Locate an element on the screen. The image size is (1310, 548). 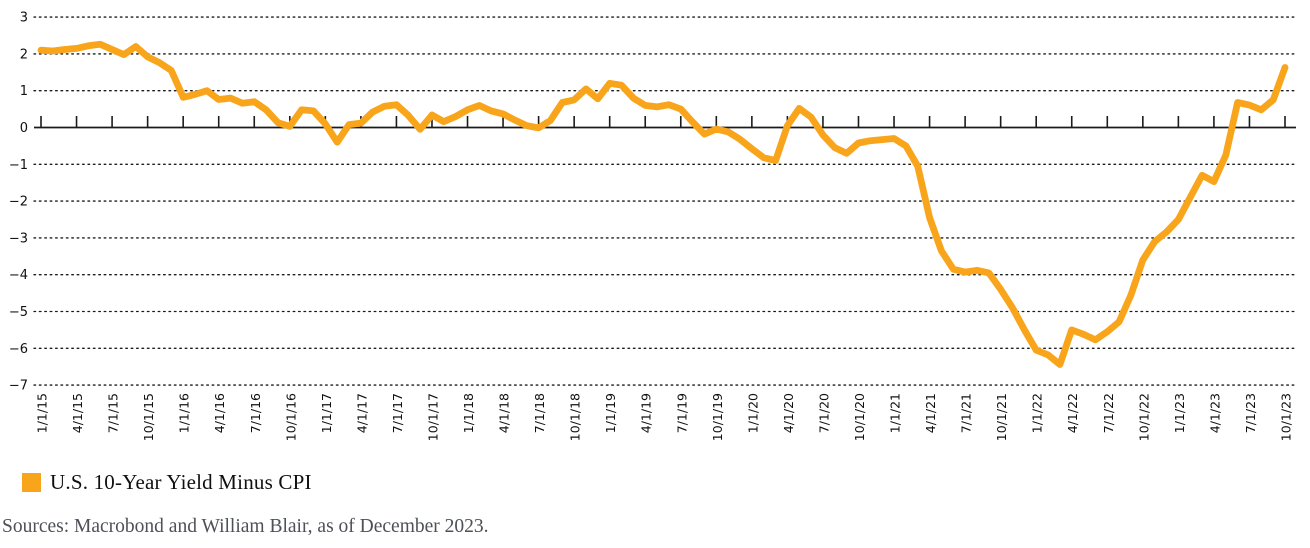
legend: U.S. 10-Year Yield Minus CPI is located at coordinates (167, 481).